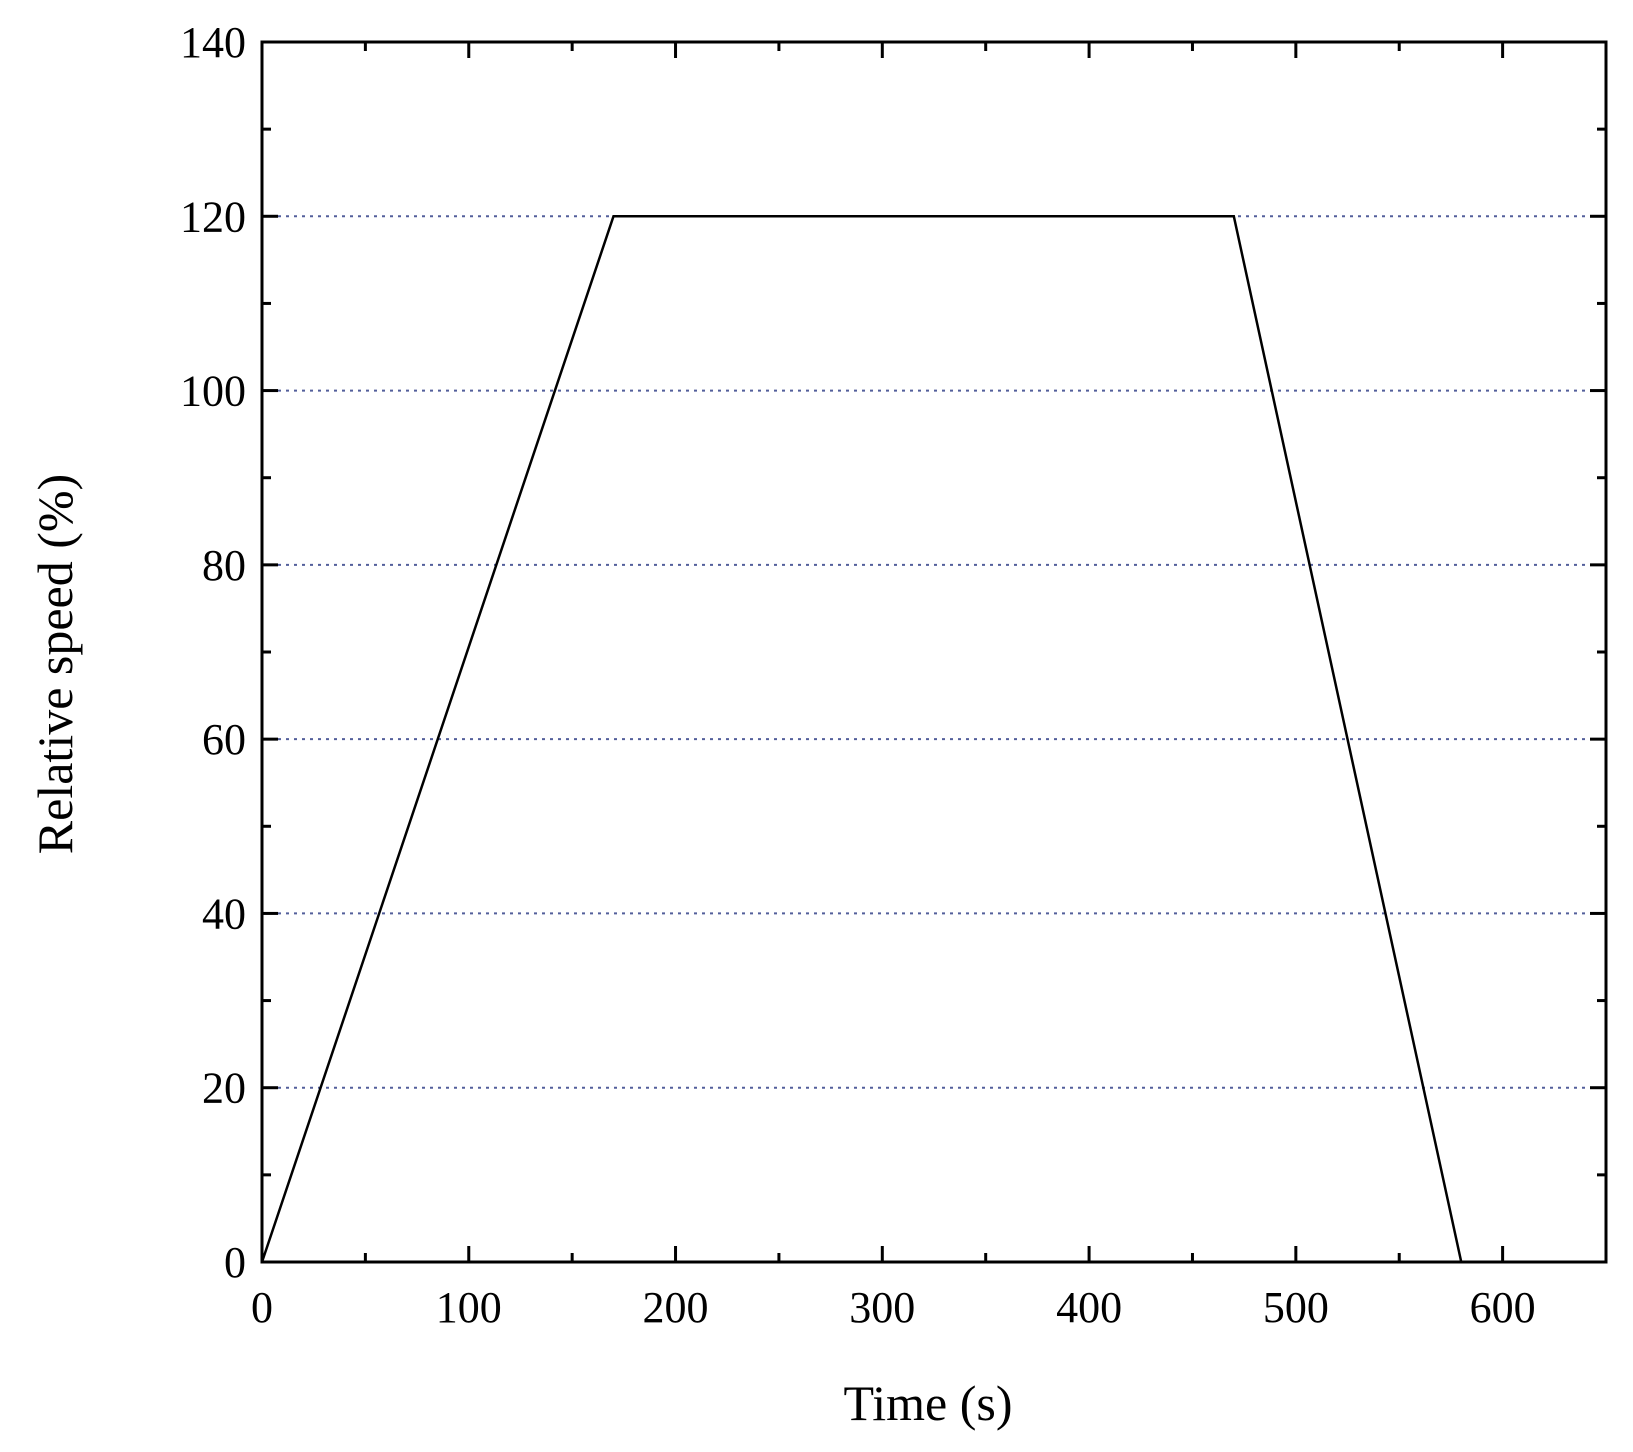 The image size is (1633, 1452). I want to click on y-tick-label-60: 60, so click(224, 739).